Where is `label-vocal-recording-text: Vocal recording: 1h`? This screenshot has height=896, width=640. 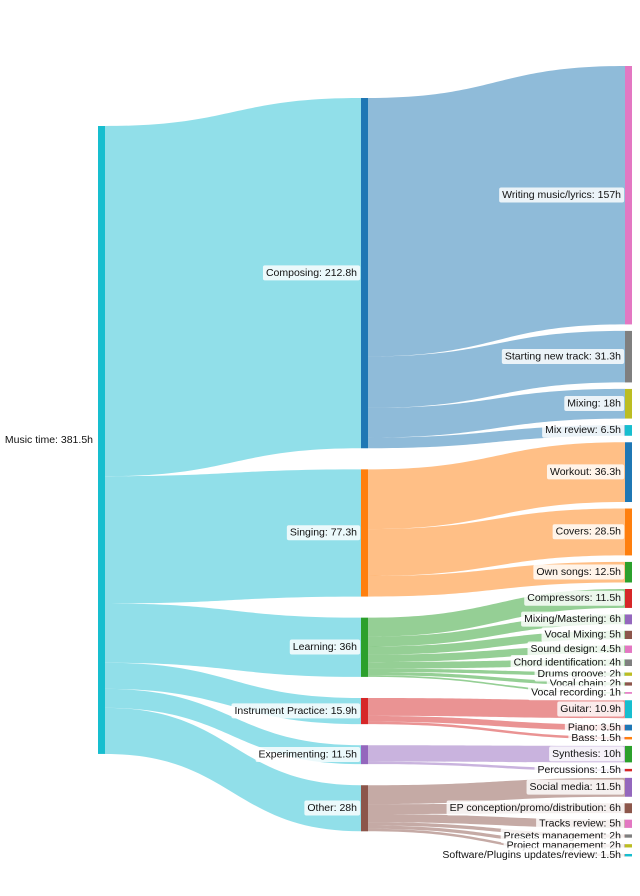
label-vocal-recording-text: Vocal recording: 1h is located at coordinates (576, 693).